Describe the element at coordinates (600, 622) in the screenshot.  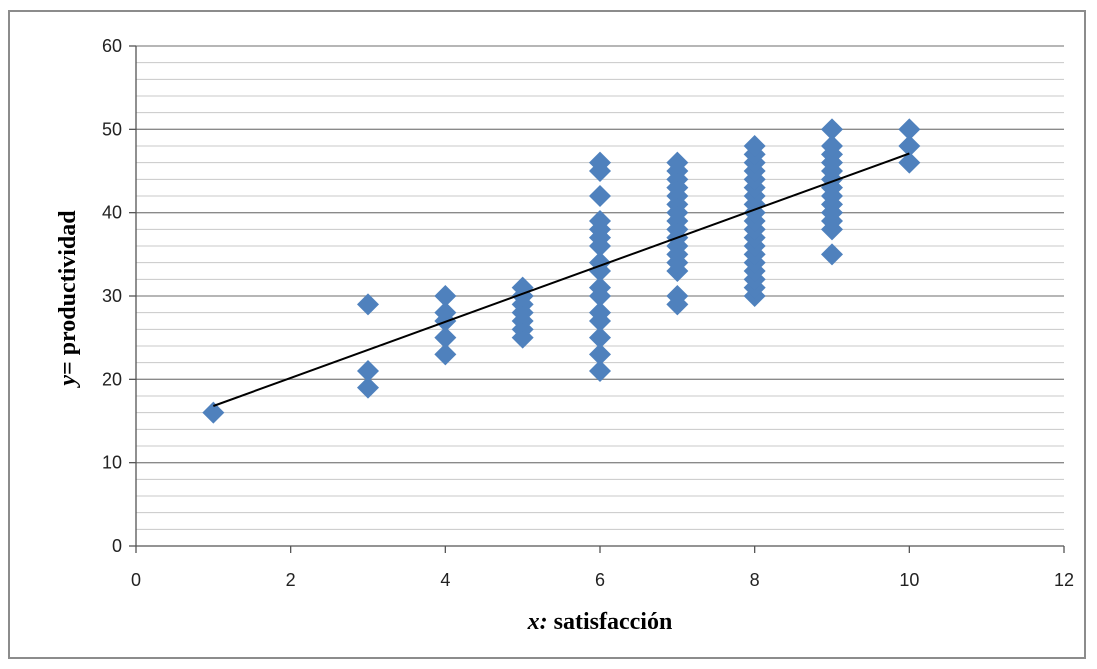
I see `x-axis-title: x: satisfacción` at that location.